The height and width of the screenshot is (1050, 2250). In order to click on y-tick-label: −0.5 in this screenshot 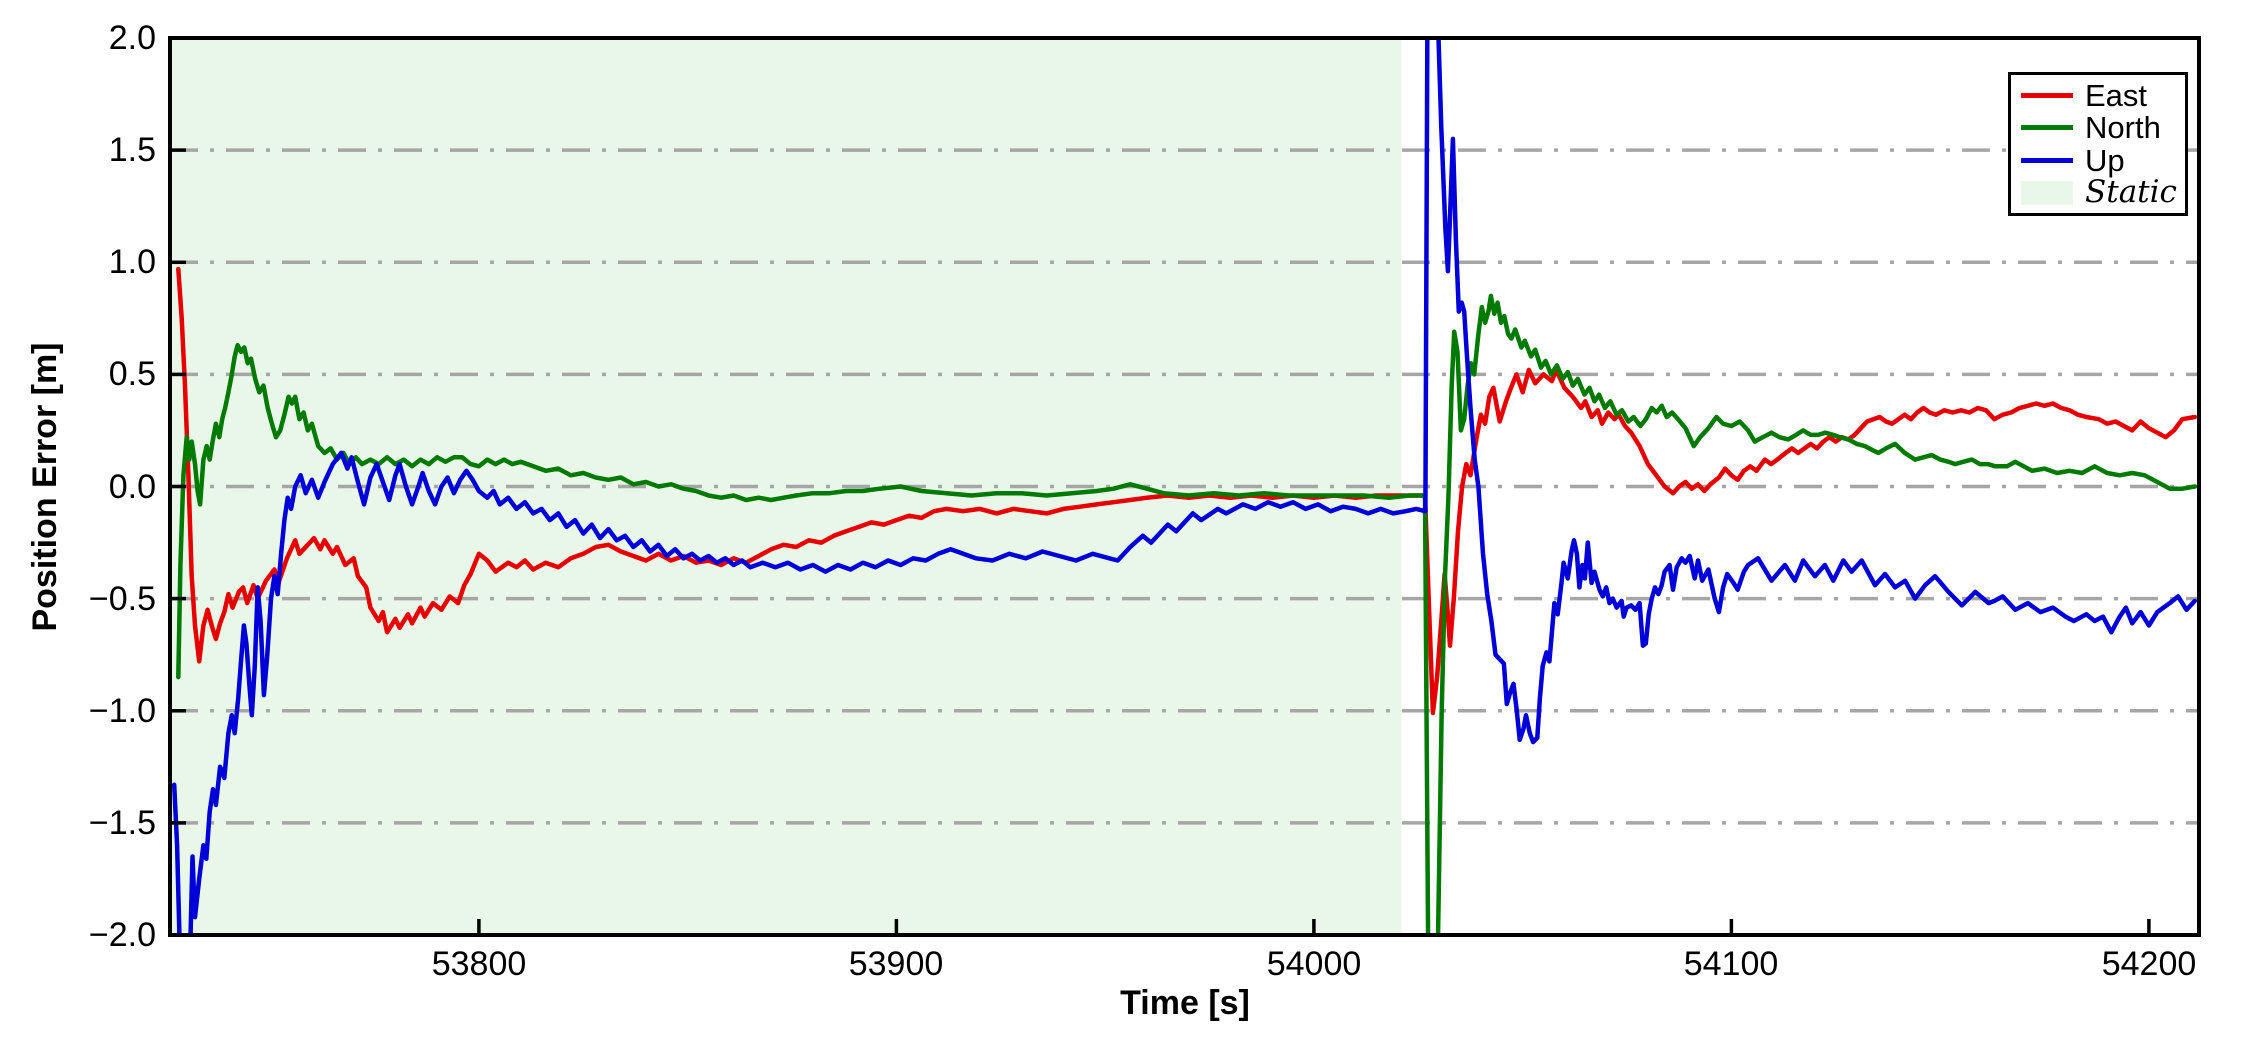, I will do `click(122, 599)`.